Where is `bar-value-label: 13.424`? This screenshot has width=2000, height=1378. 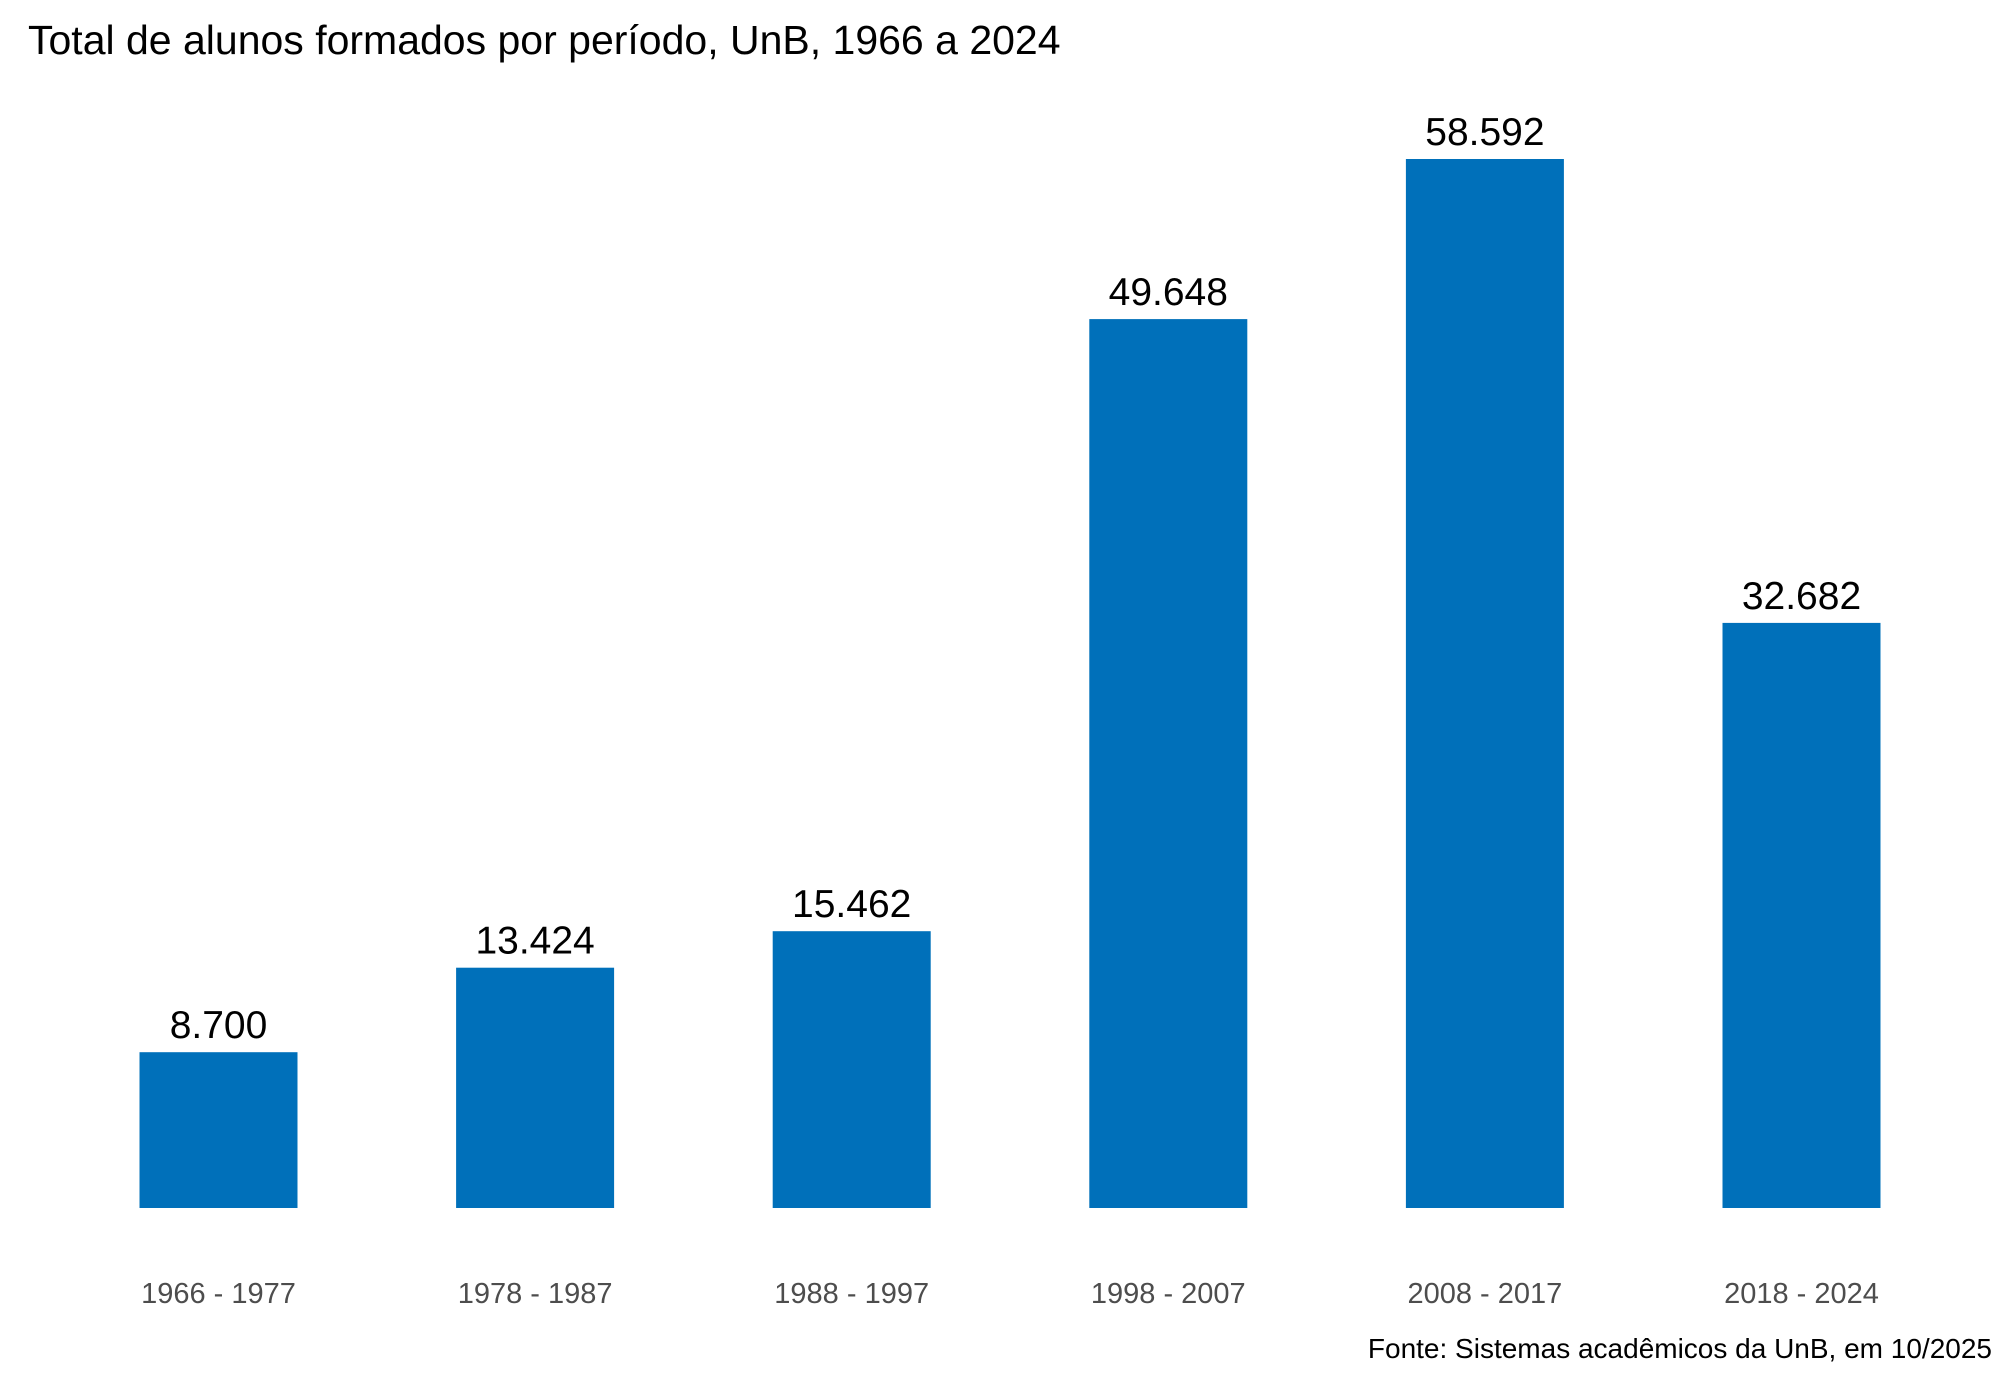
bar-value-label: 13.424 is located at coordinates (534, 941).